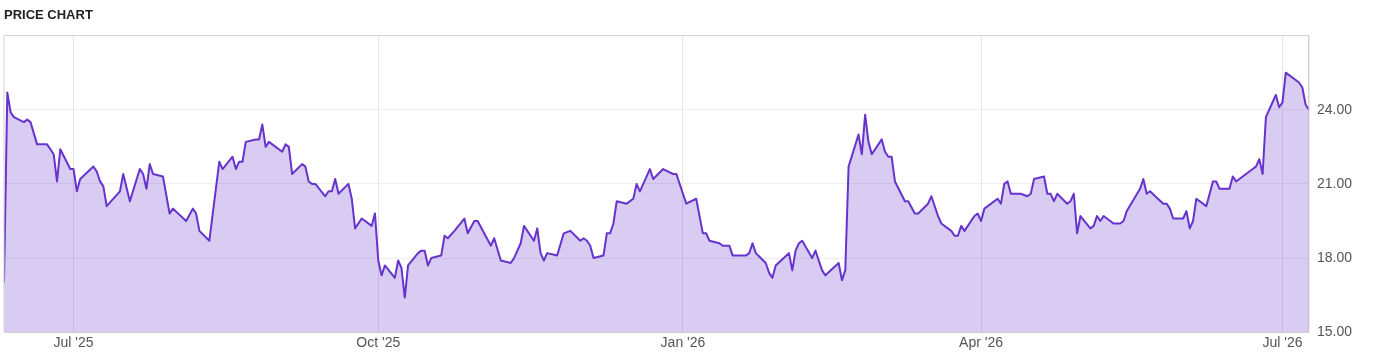 The image size is (1400, 357). I want to click on x-tick-label: Jan '26, so click(683, 342).